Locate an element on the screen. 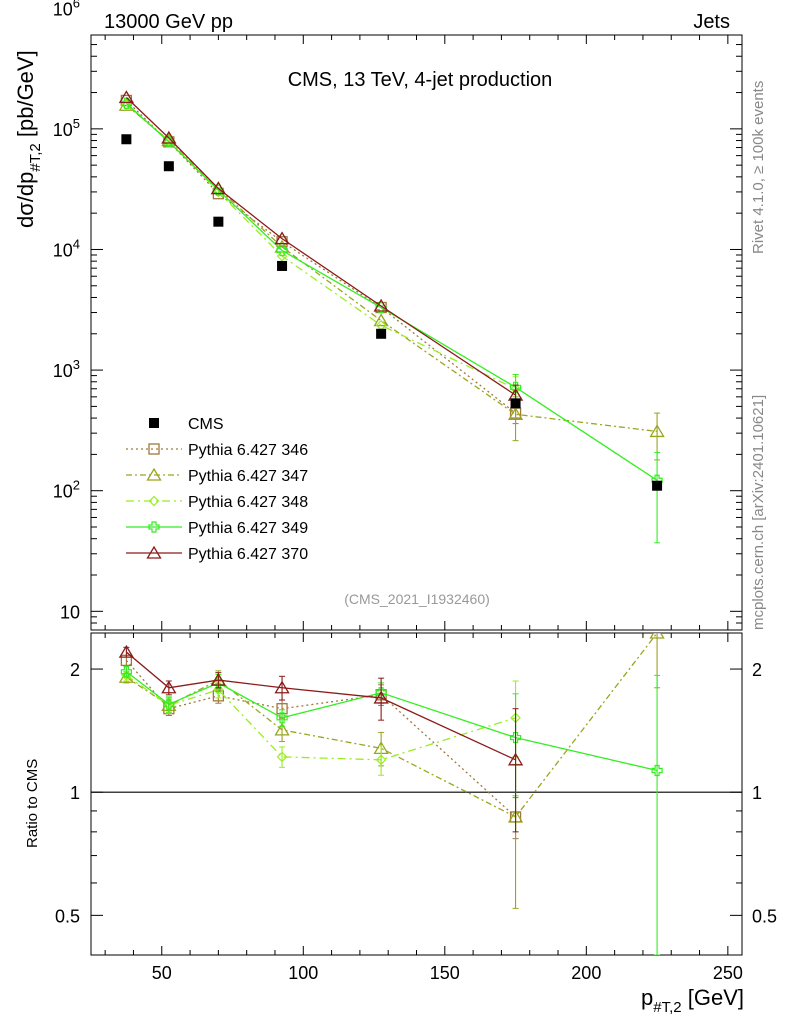 The image size is (786, 1024). mcplots-label: mcplots.cern.ch [arXiv:2401.10621] is located at coordinates (758, 512).